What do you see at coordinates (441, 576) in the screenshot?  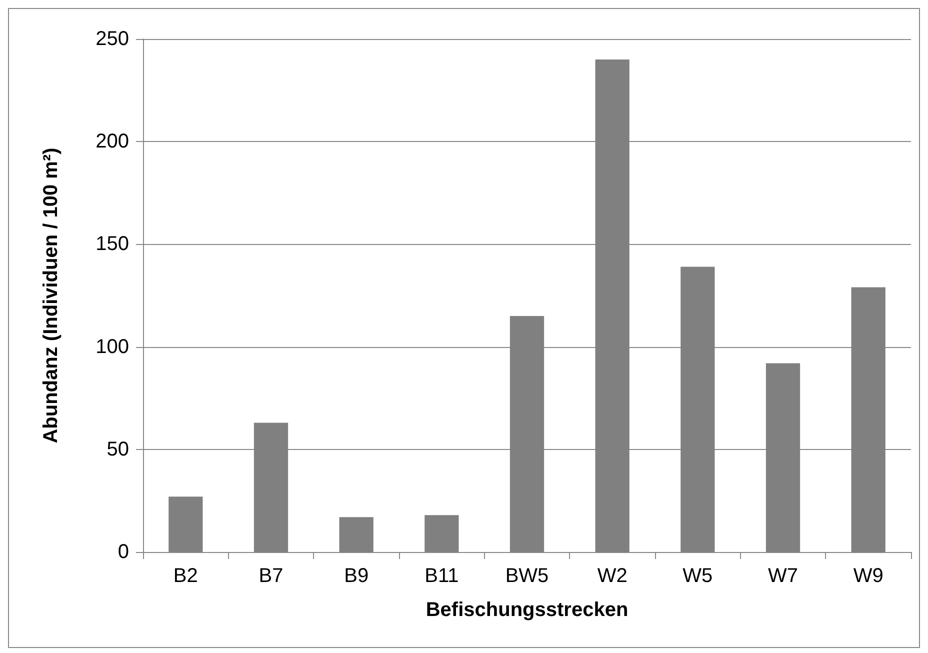 I see `x-tick-label: B11` at bounding box center [441, 576].